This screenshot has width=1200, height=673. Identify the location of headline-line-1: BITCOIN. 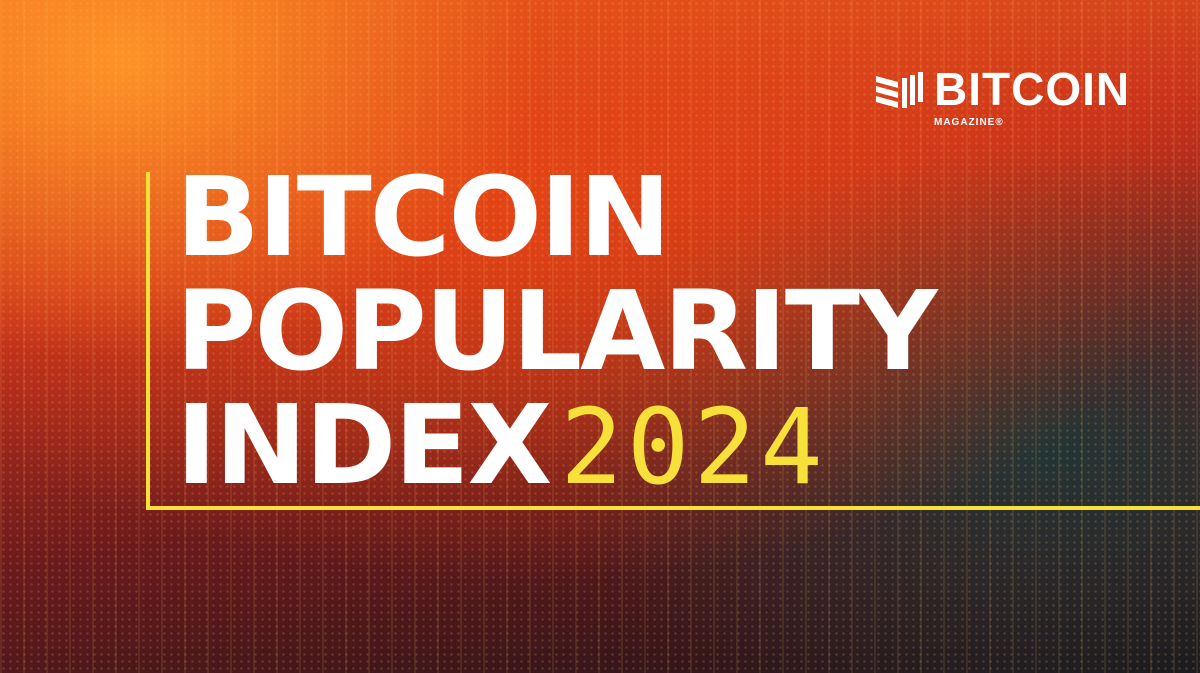
(423, 217).